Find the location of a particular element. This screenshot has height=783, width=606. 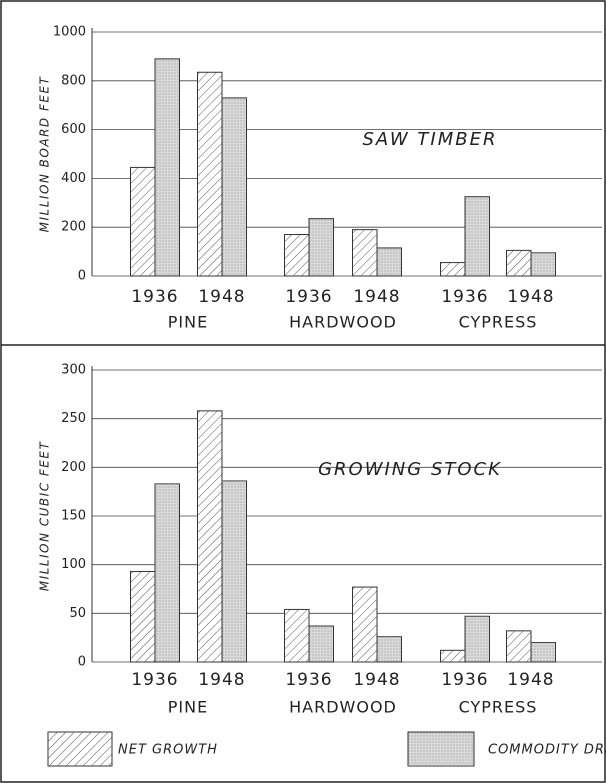

legend-label: COMMODITY DRAIN is located at coordinates (547, 750).